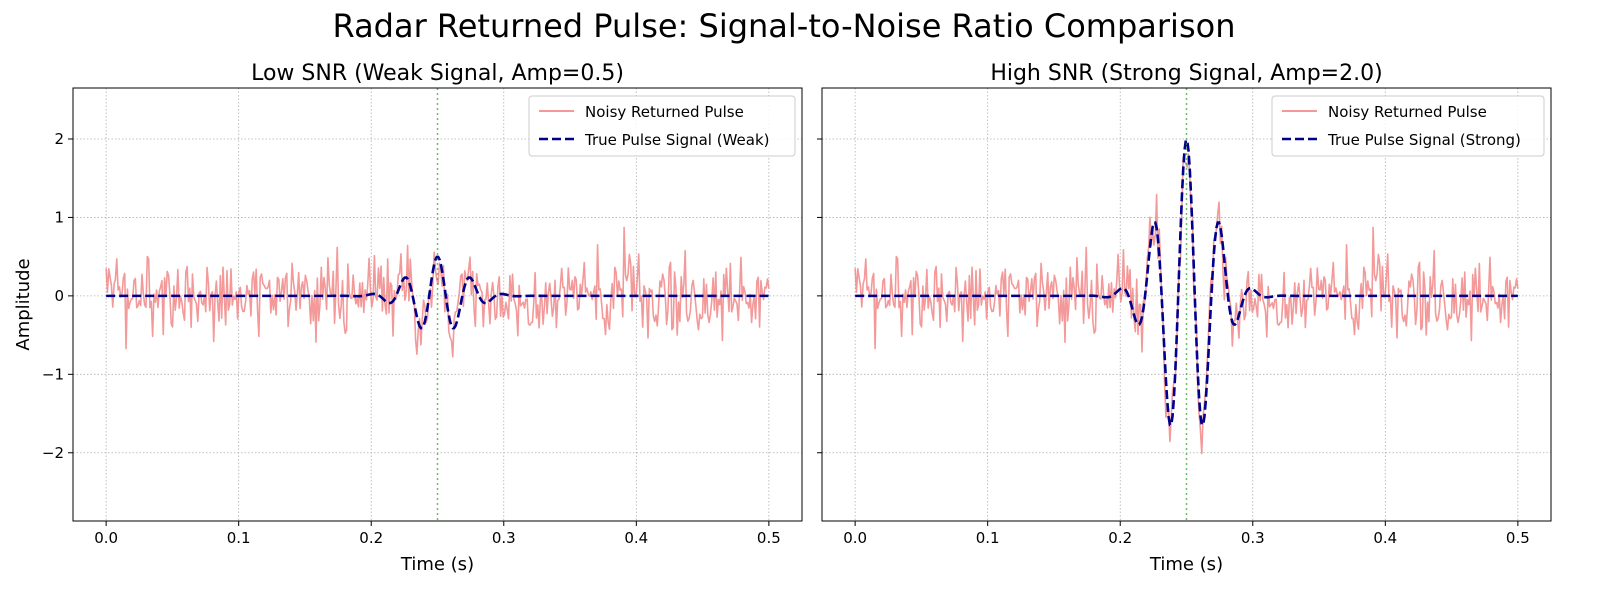 The width and height of the screenshot is (1600, 604). I want to click on legend-label-true: True Pulse Signal (Strong), so click(1424, 140).